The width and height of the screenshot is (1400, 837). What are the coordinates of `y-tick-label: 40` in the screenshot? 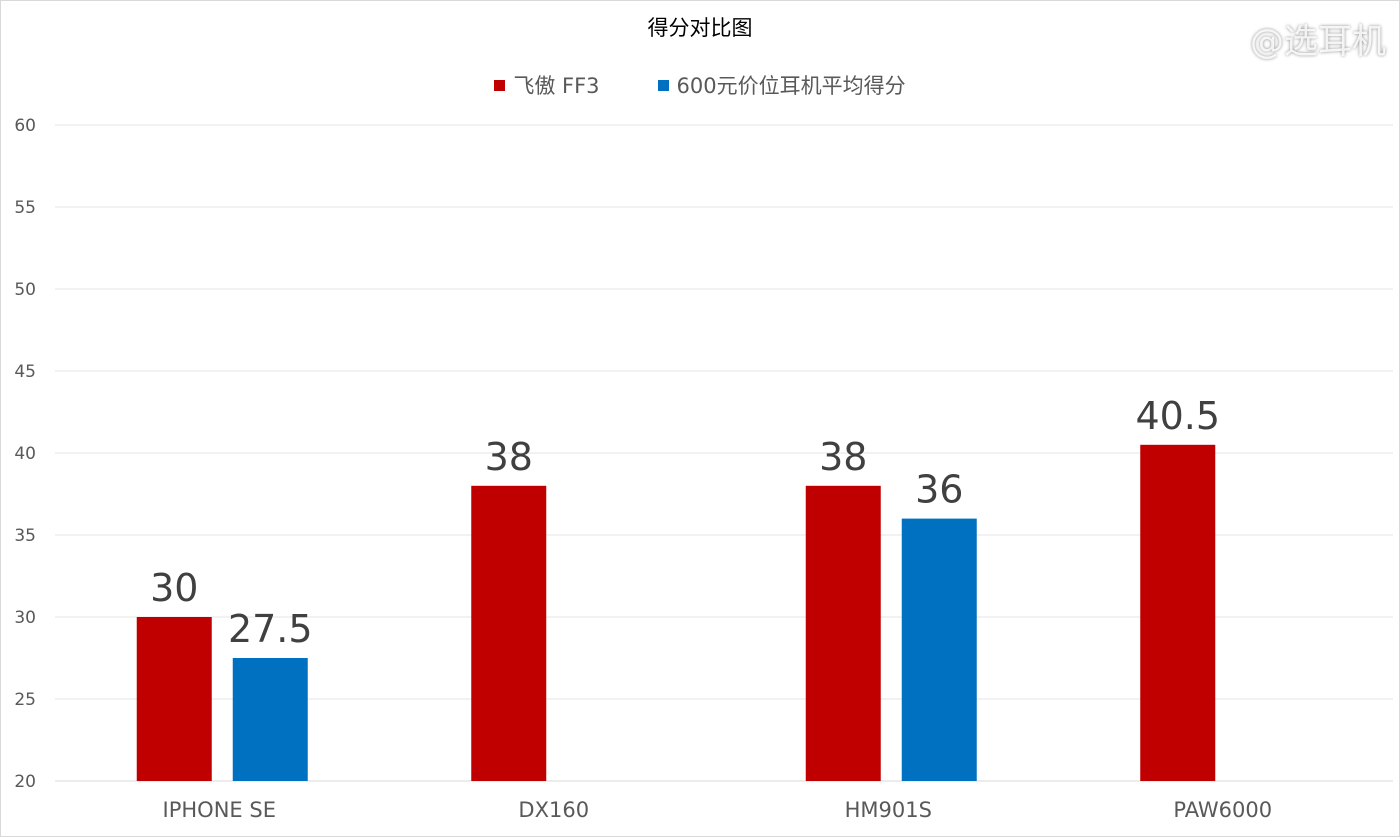 It's located at (25, 454).